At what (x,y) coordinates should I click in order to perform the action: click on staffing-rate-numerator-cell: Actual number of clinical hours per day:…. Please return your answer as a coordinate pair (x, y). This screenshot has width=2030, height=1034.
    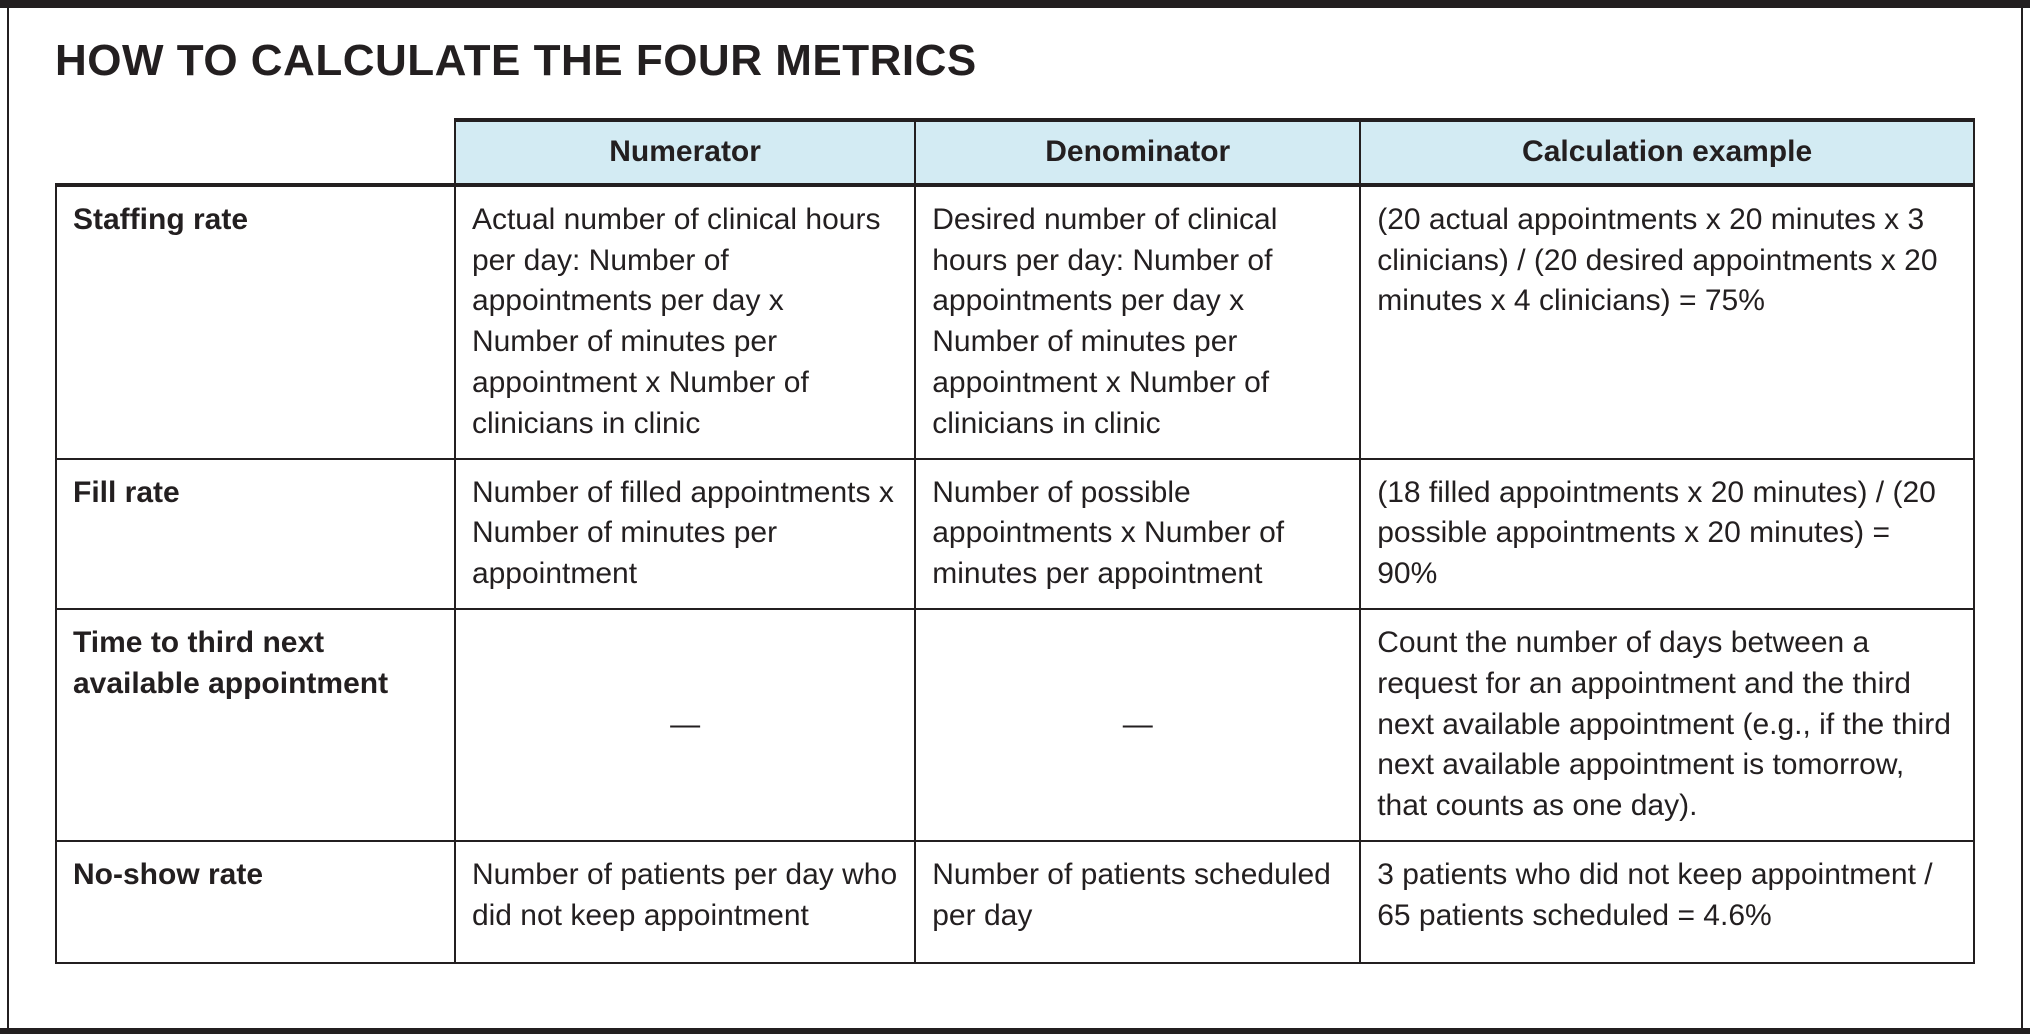
    Looking at the image, I should click on (685, 321).